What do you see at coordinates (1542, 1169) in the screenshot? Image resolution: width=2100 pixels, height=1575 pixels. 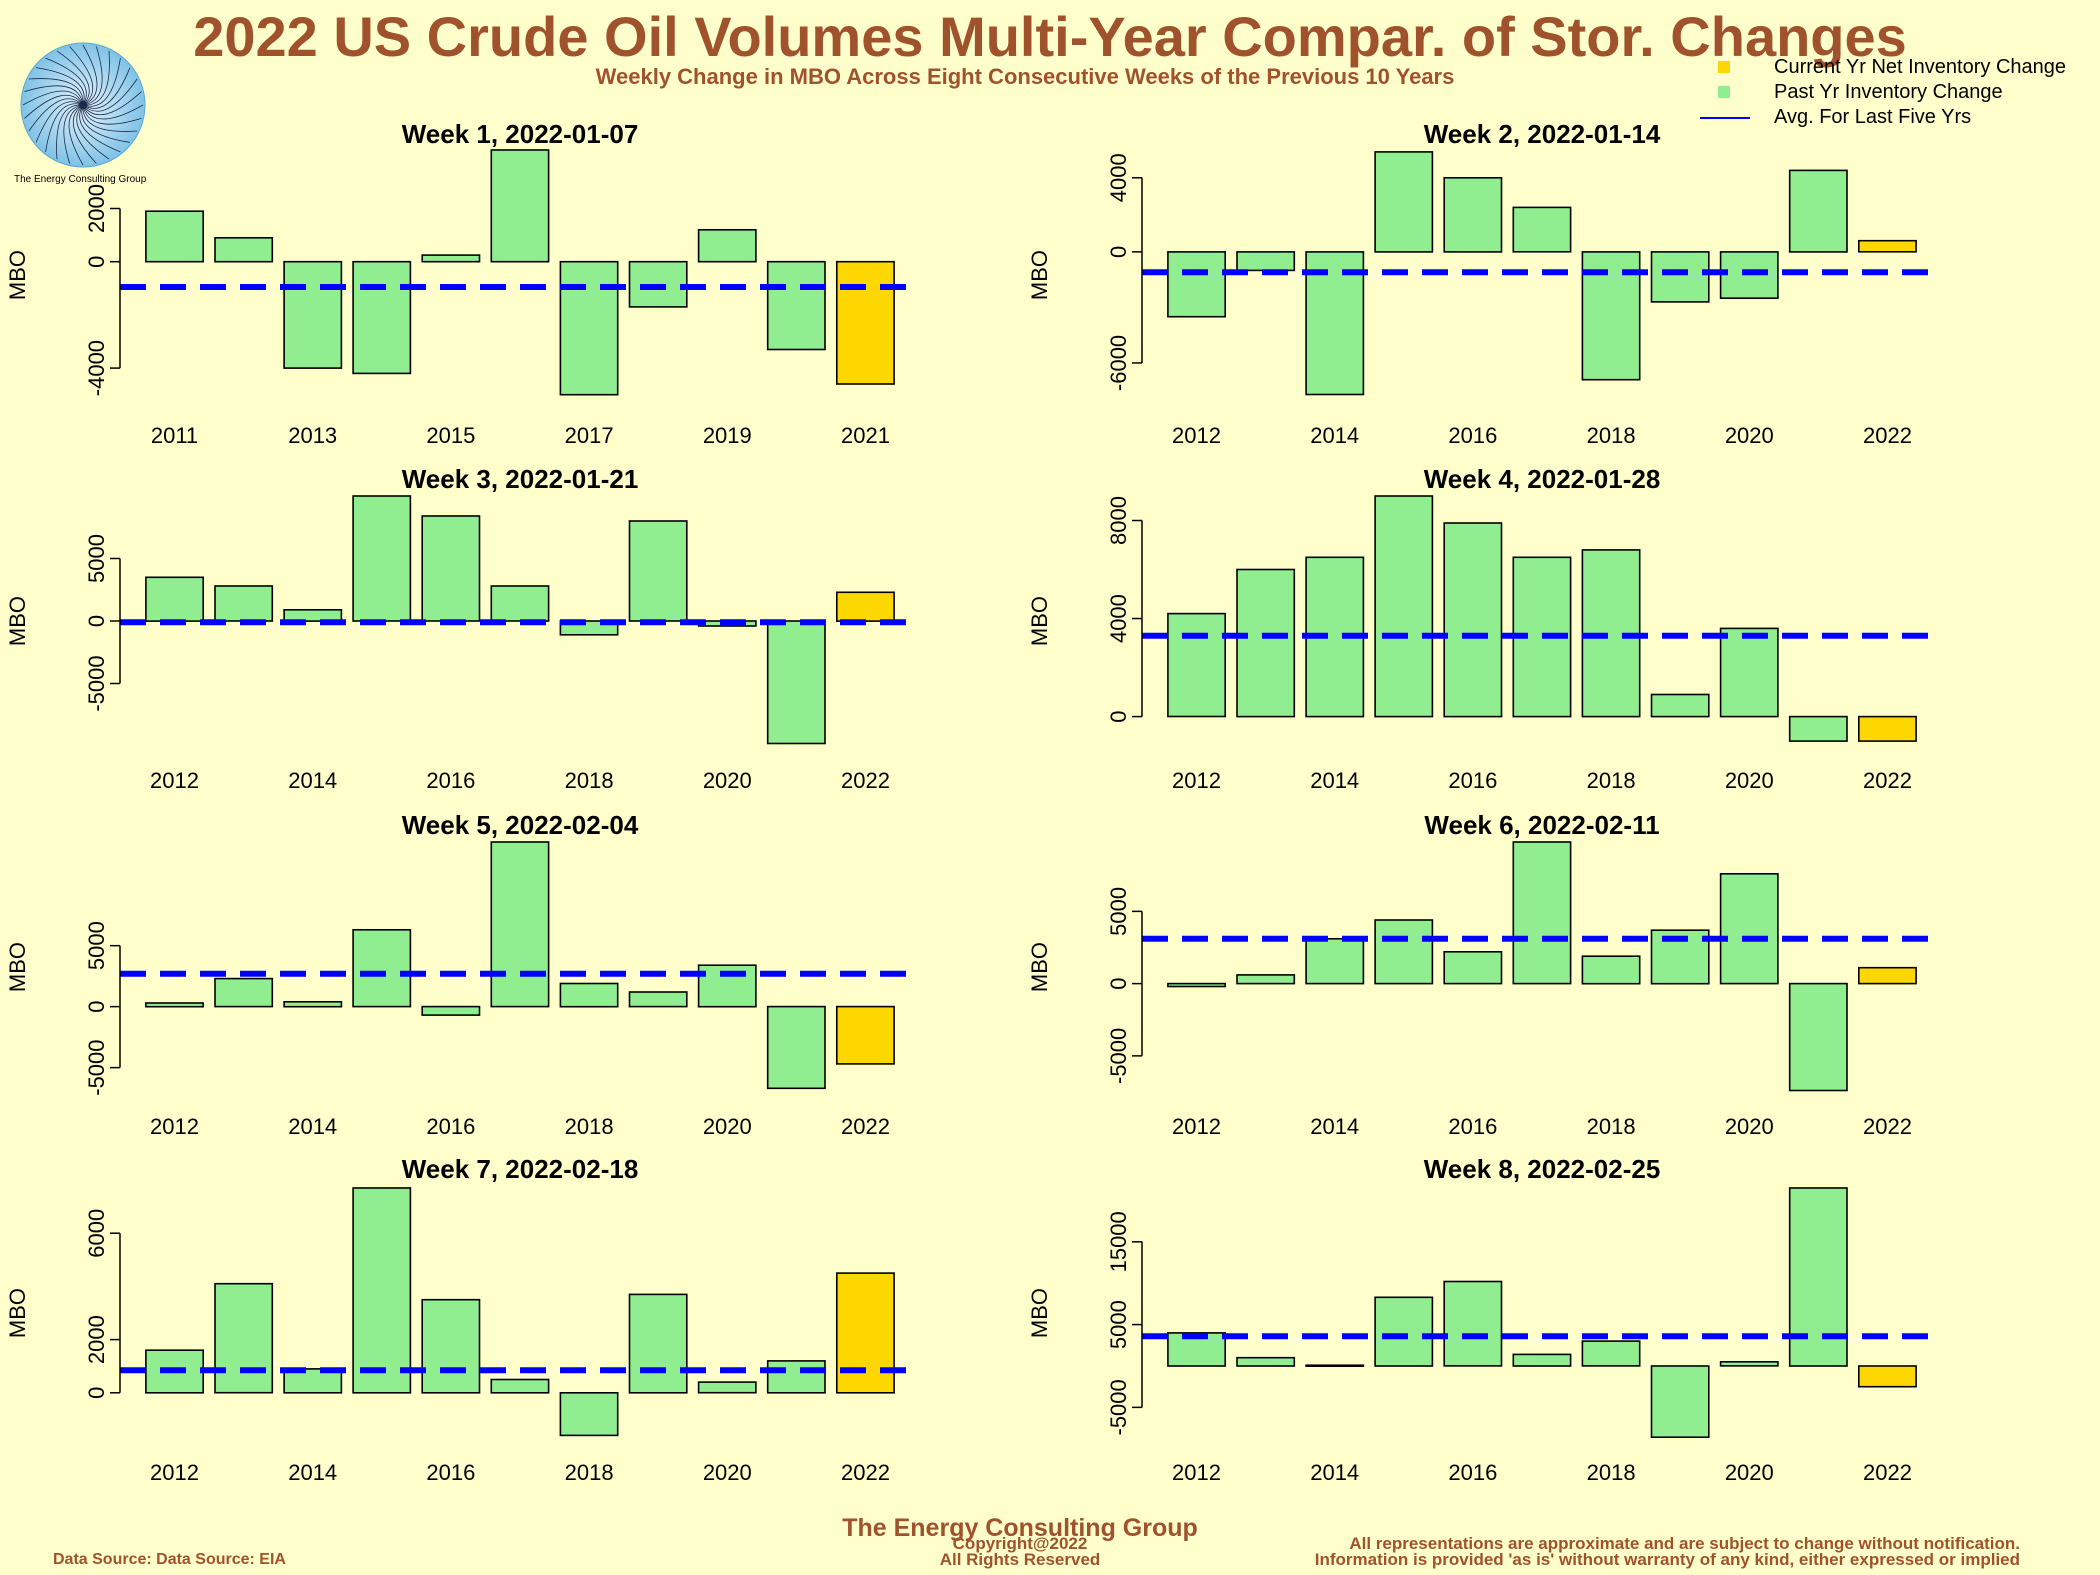 I see `chart-title: Week 8, 2022-02-25` at bounding box center [1542, 1169].